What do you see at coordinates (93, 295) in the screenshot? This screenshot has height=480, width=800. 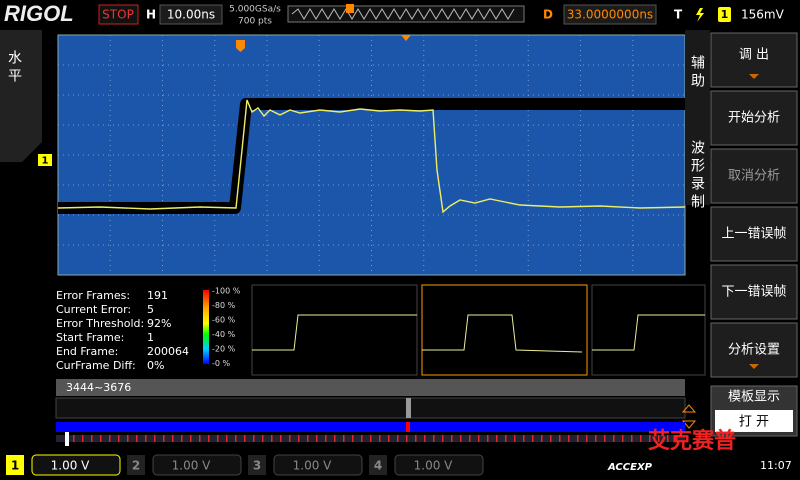 I see `stat-label: Error Frames:` at bounding box center [93, 295].